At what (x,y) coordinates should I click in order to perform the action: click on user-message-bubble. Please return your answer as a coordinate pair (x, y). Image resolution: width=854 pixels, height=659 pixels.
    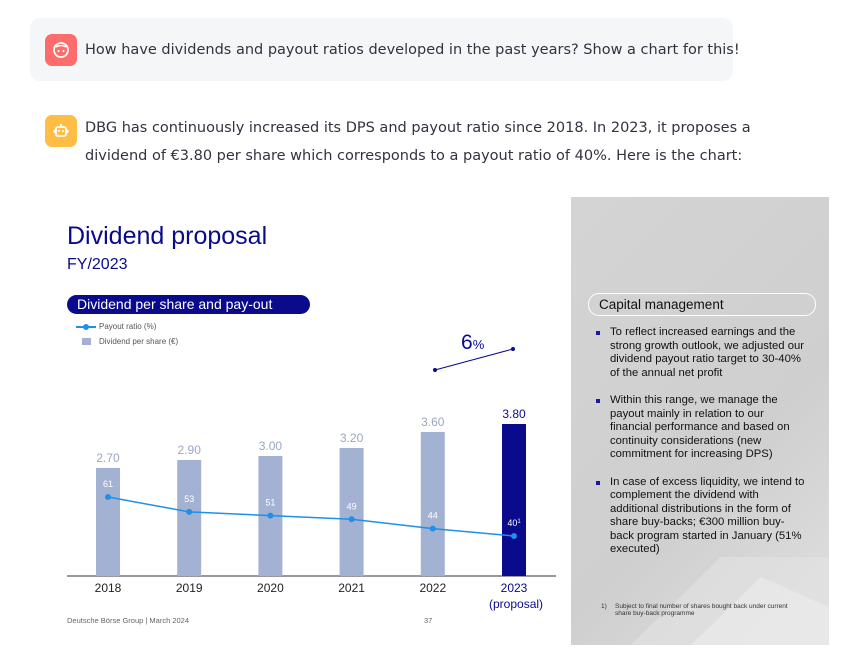
    Looking at the image, I should click on (381, 49).